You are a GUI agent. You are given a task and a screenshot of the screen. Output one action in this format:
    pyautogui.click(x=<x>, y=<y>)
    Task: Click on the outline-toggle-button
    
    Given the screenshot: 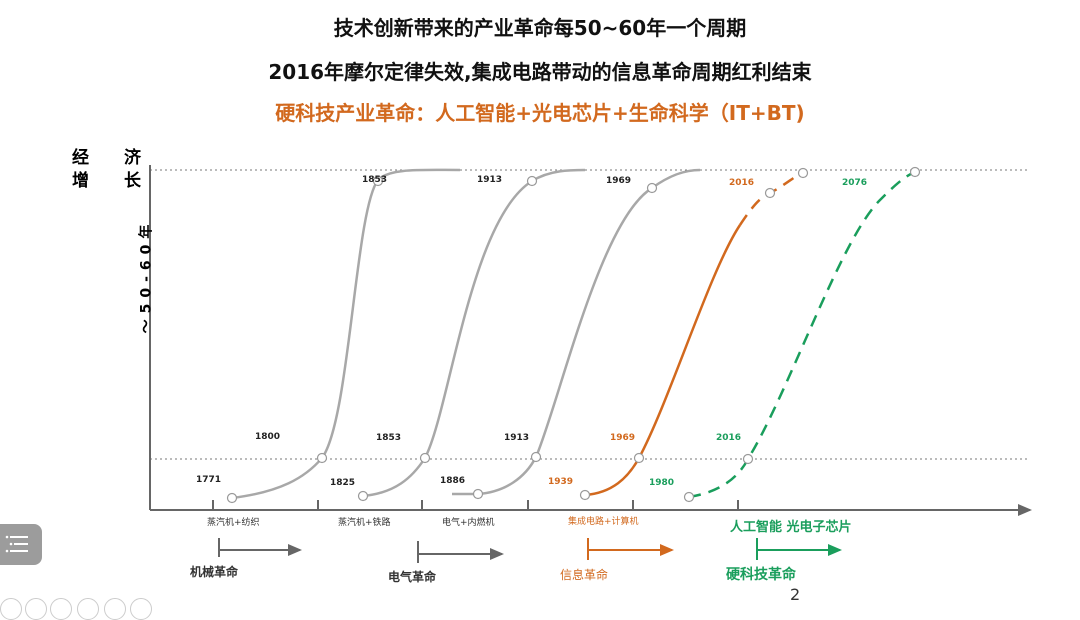 What is the action you would take?
    pyautogui.click(x=21, y=544)
    